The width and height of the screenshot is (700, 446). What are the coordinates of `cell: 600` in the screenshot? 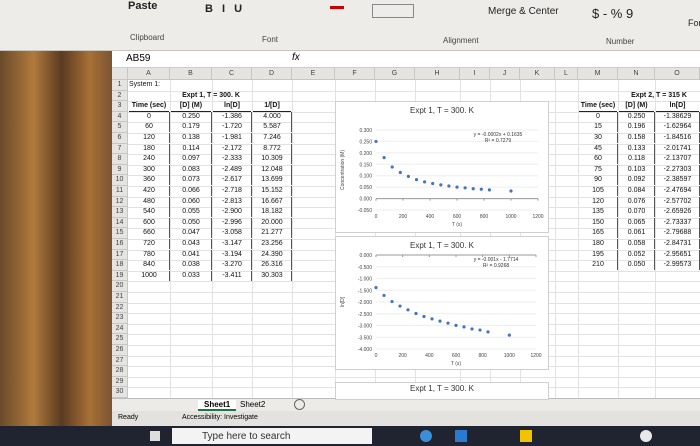 It's located at (149, 222).